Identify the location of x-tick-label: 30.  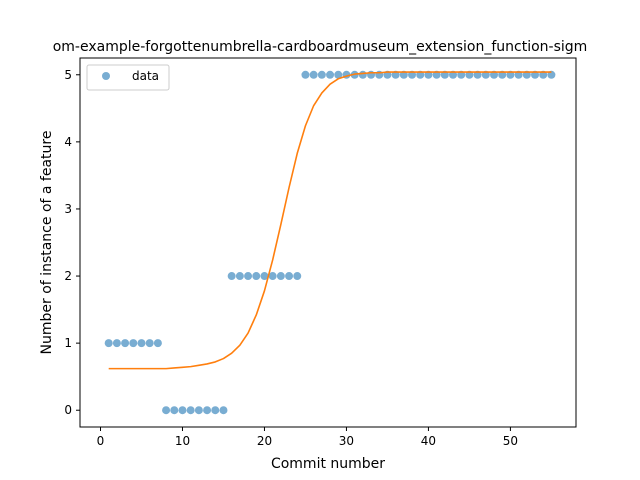
(346, 441).